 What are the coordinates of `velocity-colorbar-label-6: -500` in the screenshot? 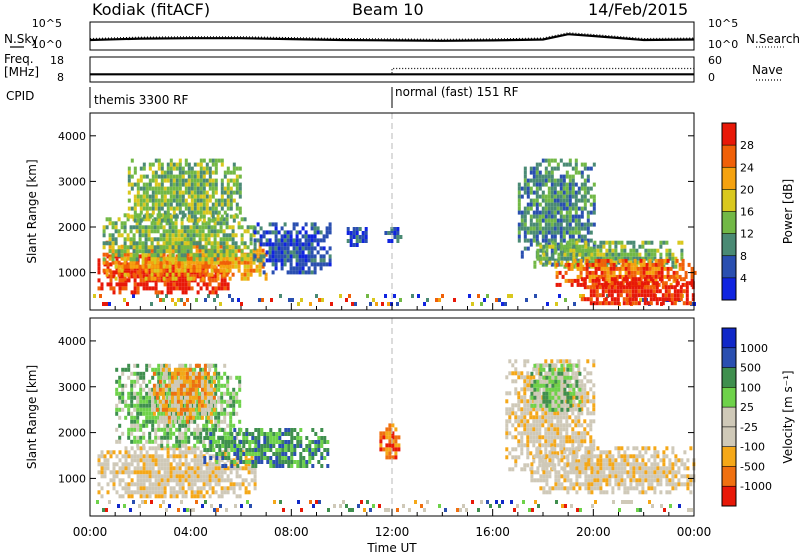 It's located at (752, 466).